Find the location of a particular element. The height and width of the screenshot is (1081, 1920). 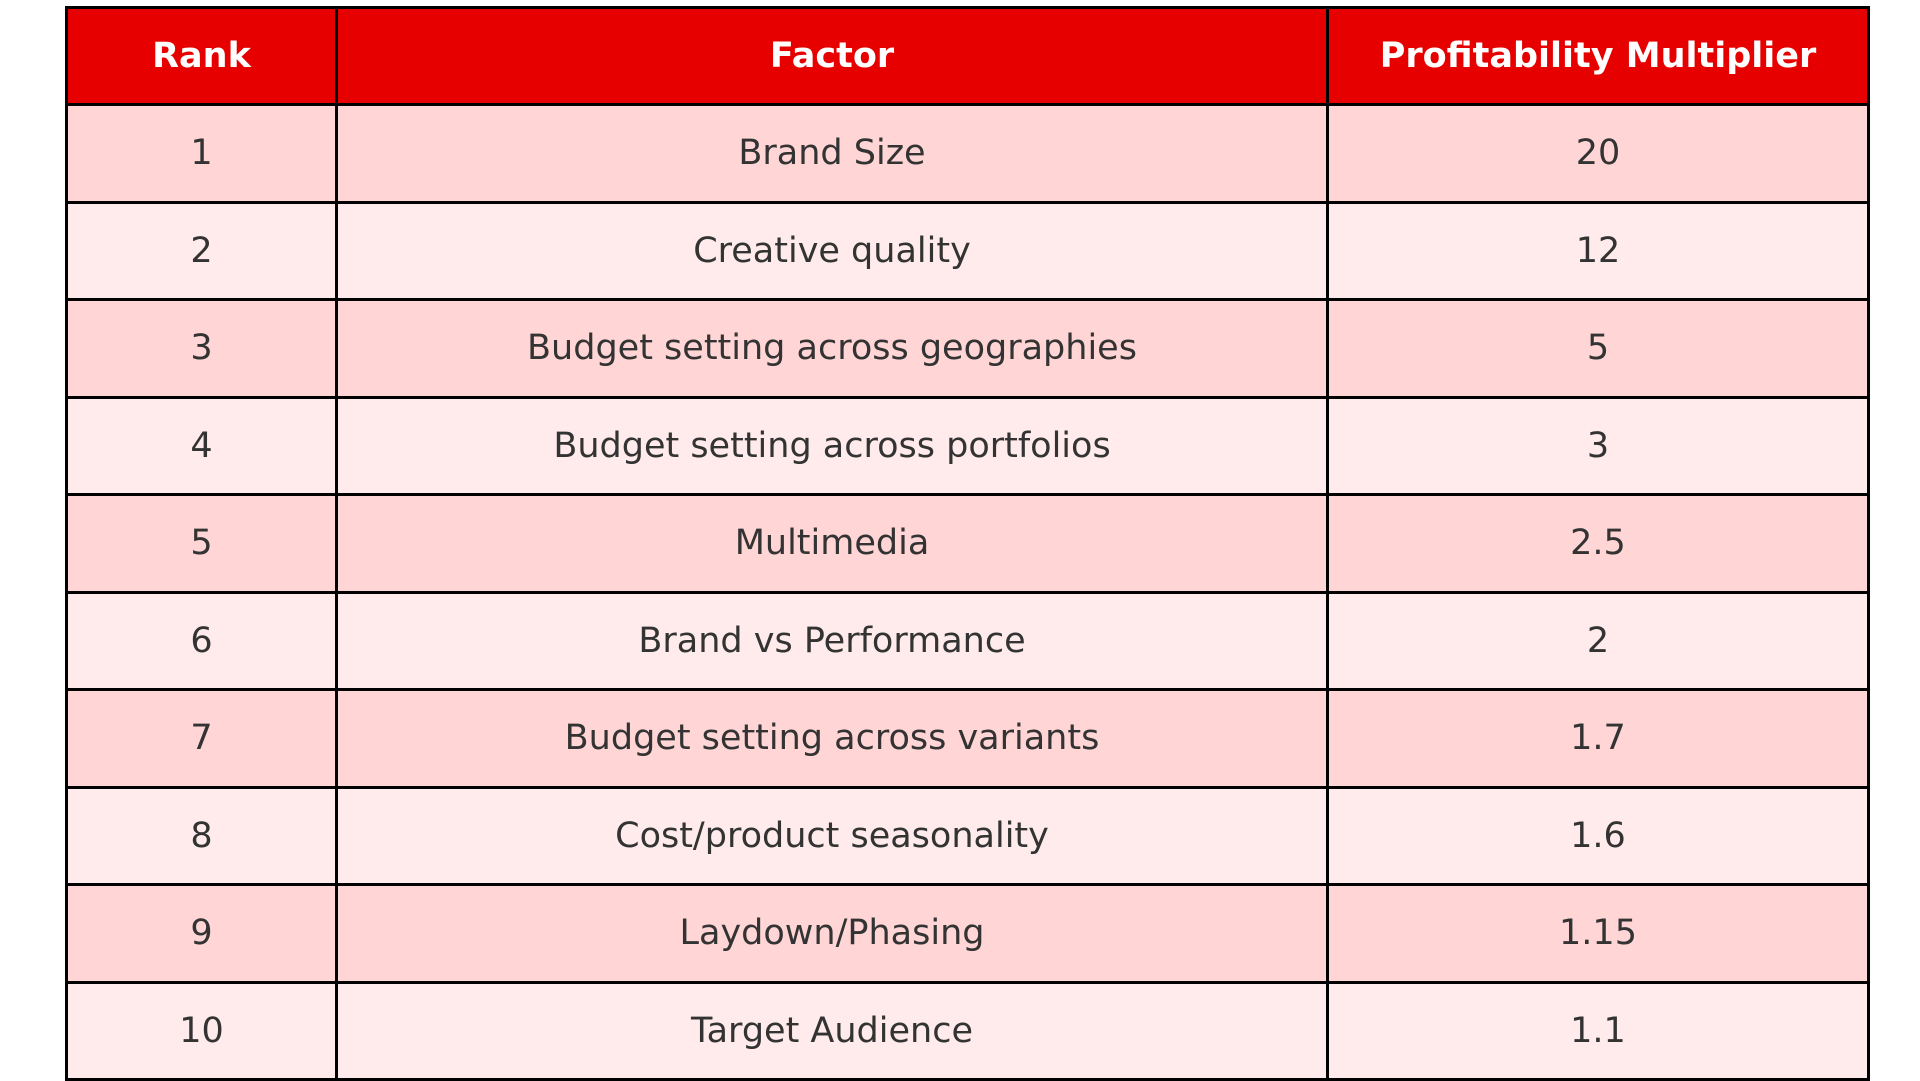

table-row: 4 Budget setting across portfolios 3 is located at coordinates (967, 445).